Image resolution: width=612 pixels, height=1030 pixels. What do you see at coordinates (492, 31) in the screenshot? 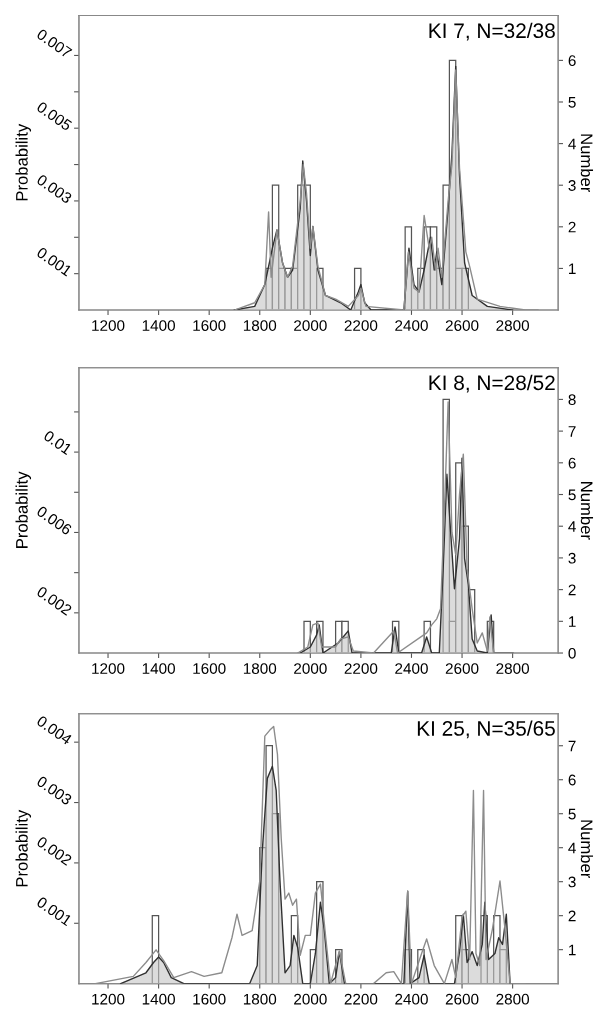
I see `chart-title: KI 7, N=32/38` at bounding box center [492, 31].